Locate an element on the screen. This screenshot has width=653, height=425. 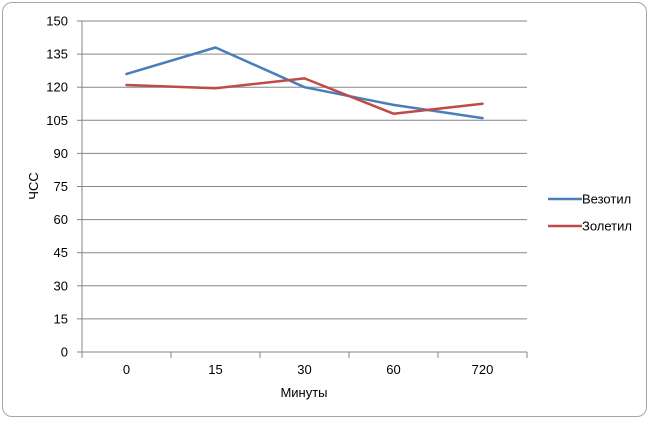
y-tick-label: 90 is located at coordinates (61, 153).